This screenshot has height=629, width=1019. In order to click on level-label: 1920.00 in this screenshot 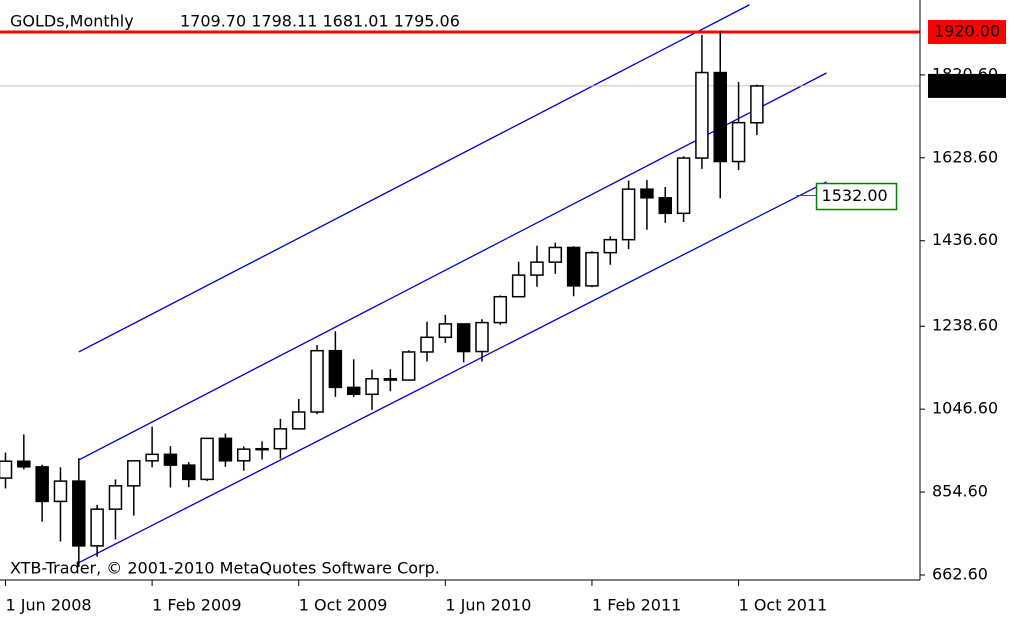, I will do `click(967, 30)`.